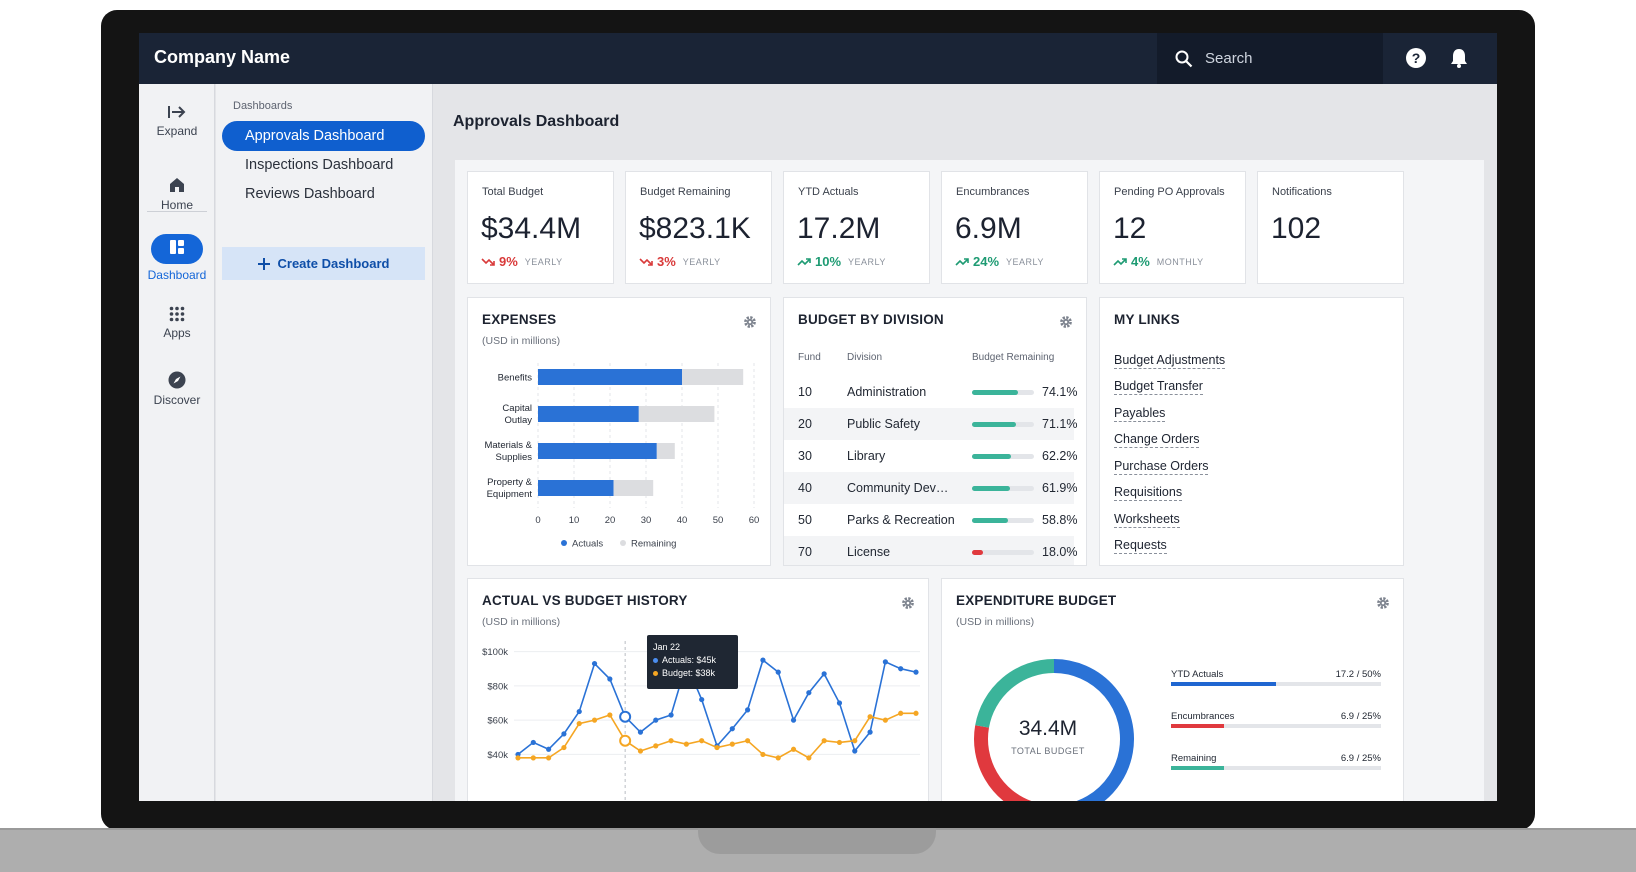  What do you see at coordinates (930, 488) in the screenshot?
I see `division-row: 40 Community Dev… 61.9%` at bounding box center [930, 488].